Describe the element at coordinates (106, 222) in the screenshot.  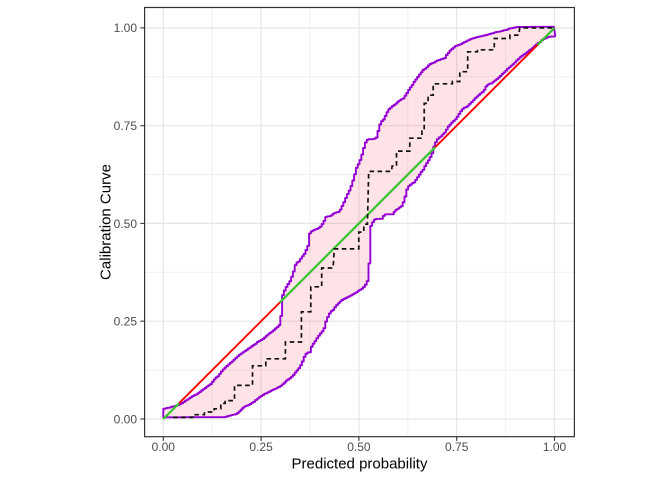
I see `svg-text: Calibration Curve` at that location.